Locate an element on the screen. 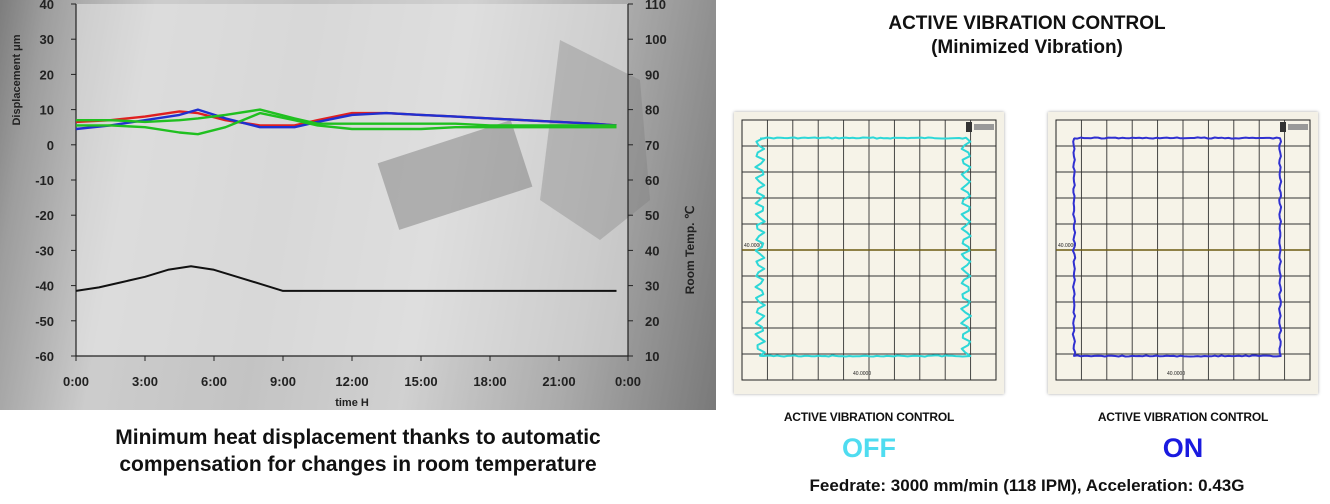  x-tick-label: 15:00 is located at coordinates (420, 381).